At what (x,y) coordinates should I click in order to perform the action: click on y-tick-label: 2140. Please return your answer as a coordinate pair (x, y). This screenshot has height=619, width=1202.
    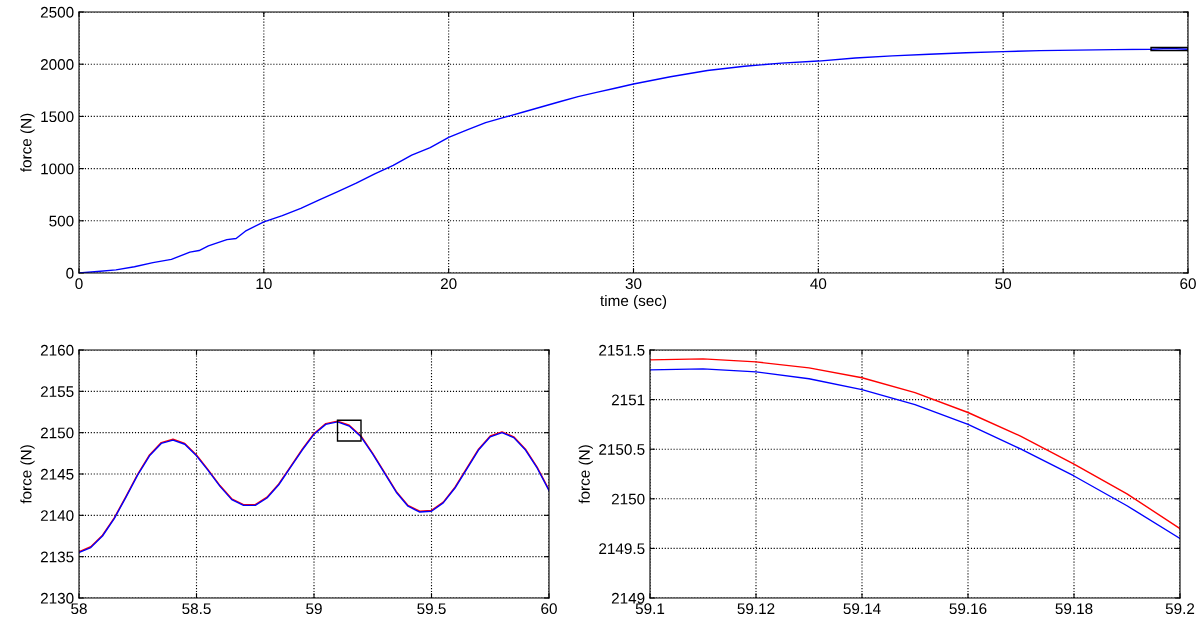
    Looking at the image, I should click on (57, 516).